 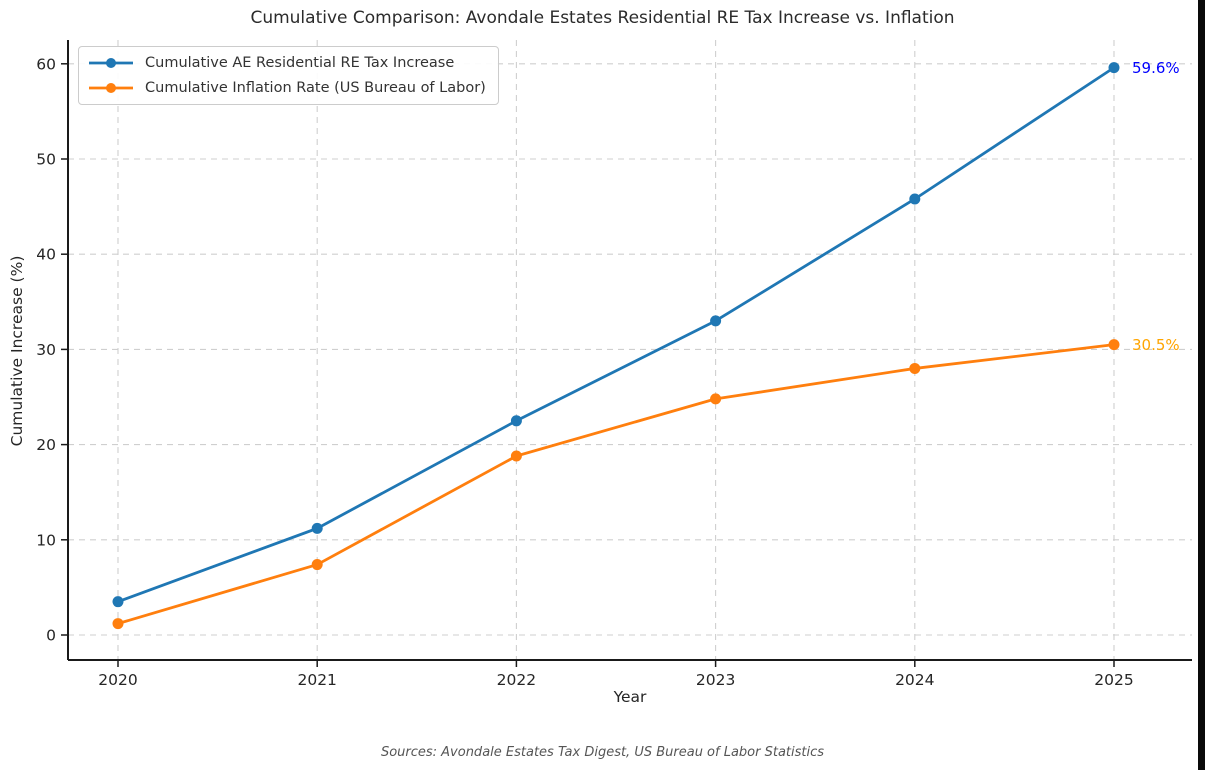 What do you see at coordinates (51, 636) in the screenshot?
I see `y-tick-label: 0` at bounding box center [51, 636].